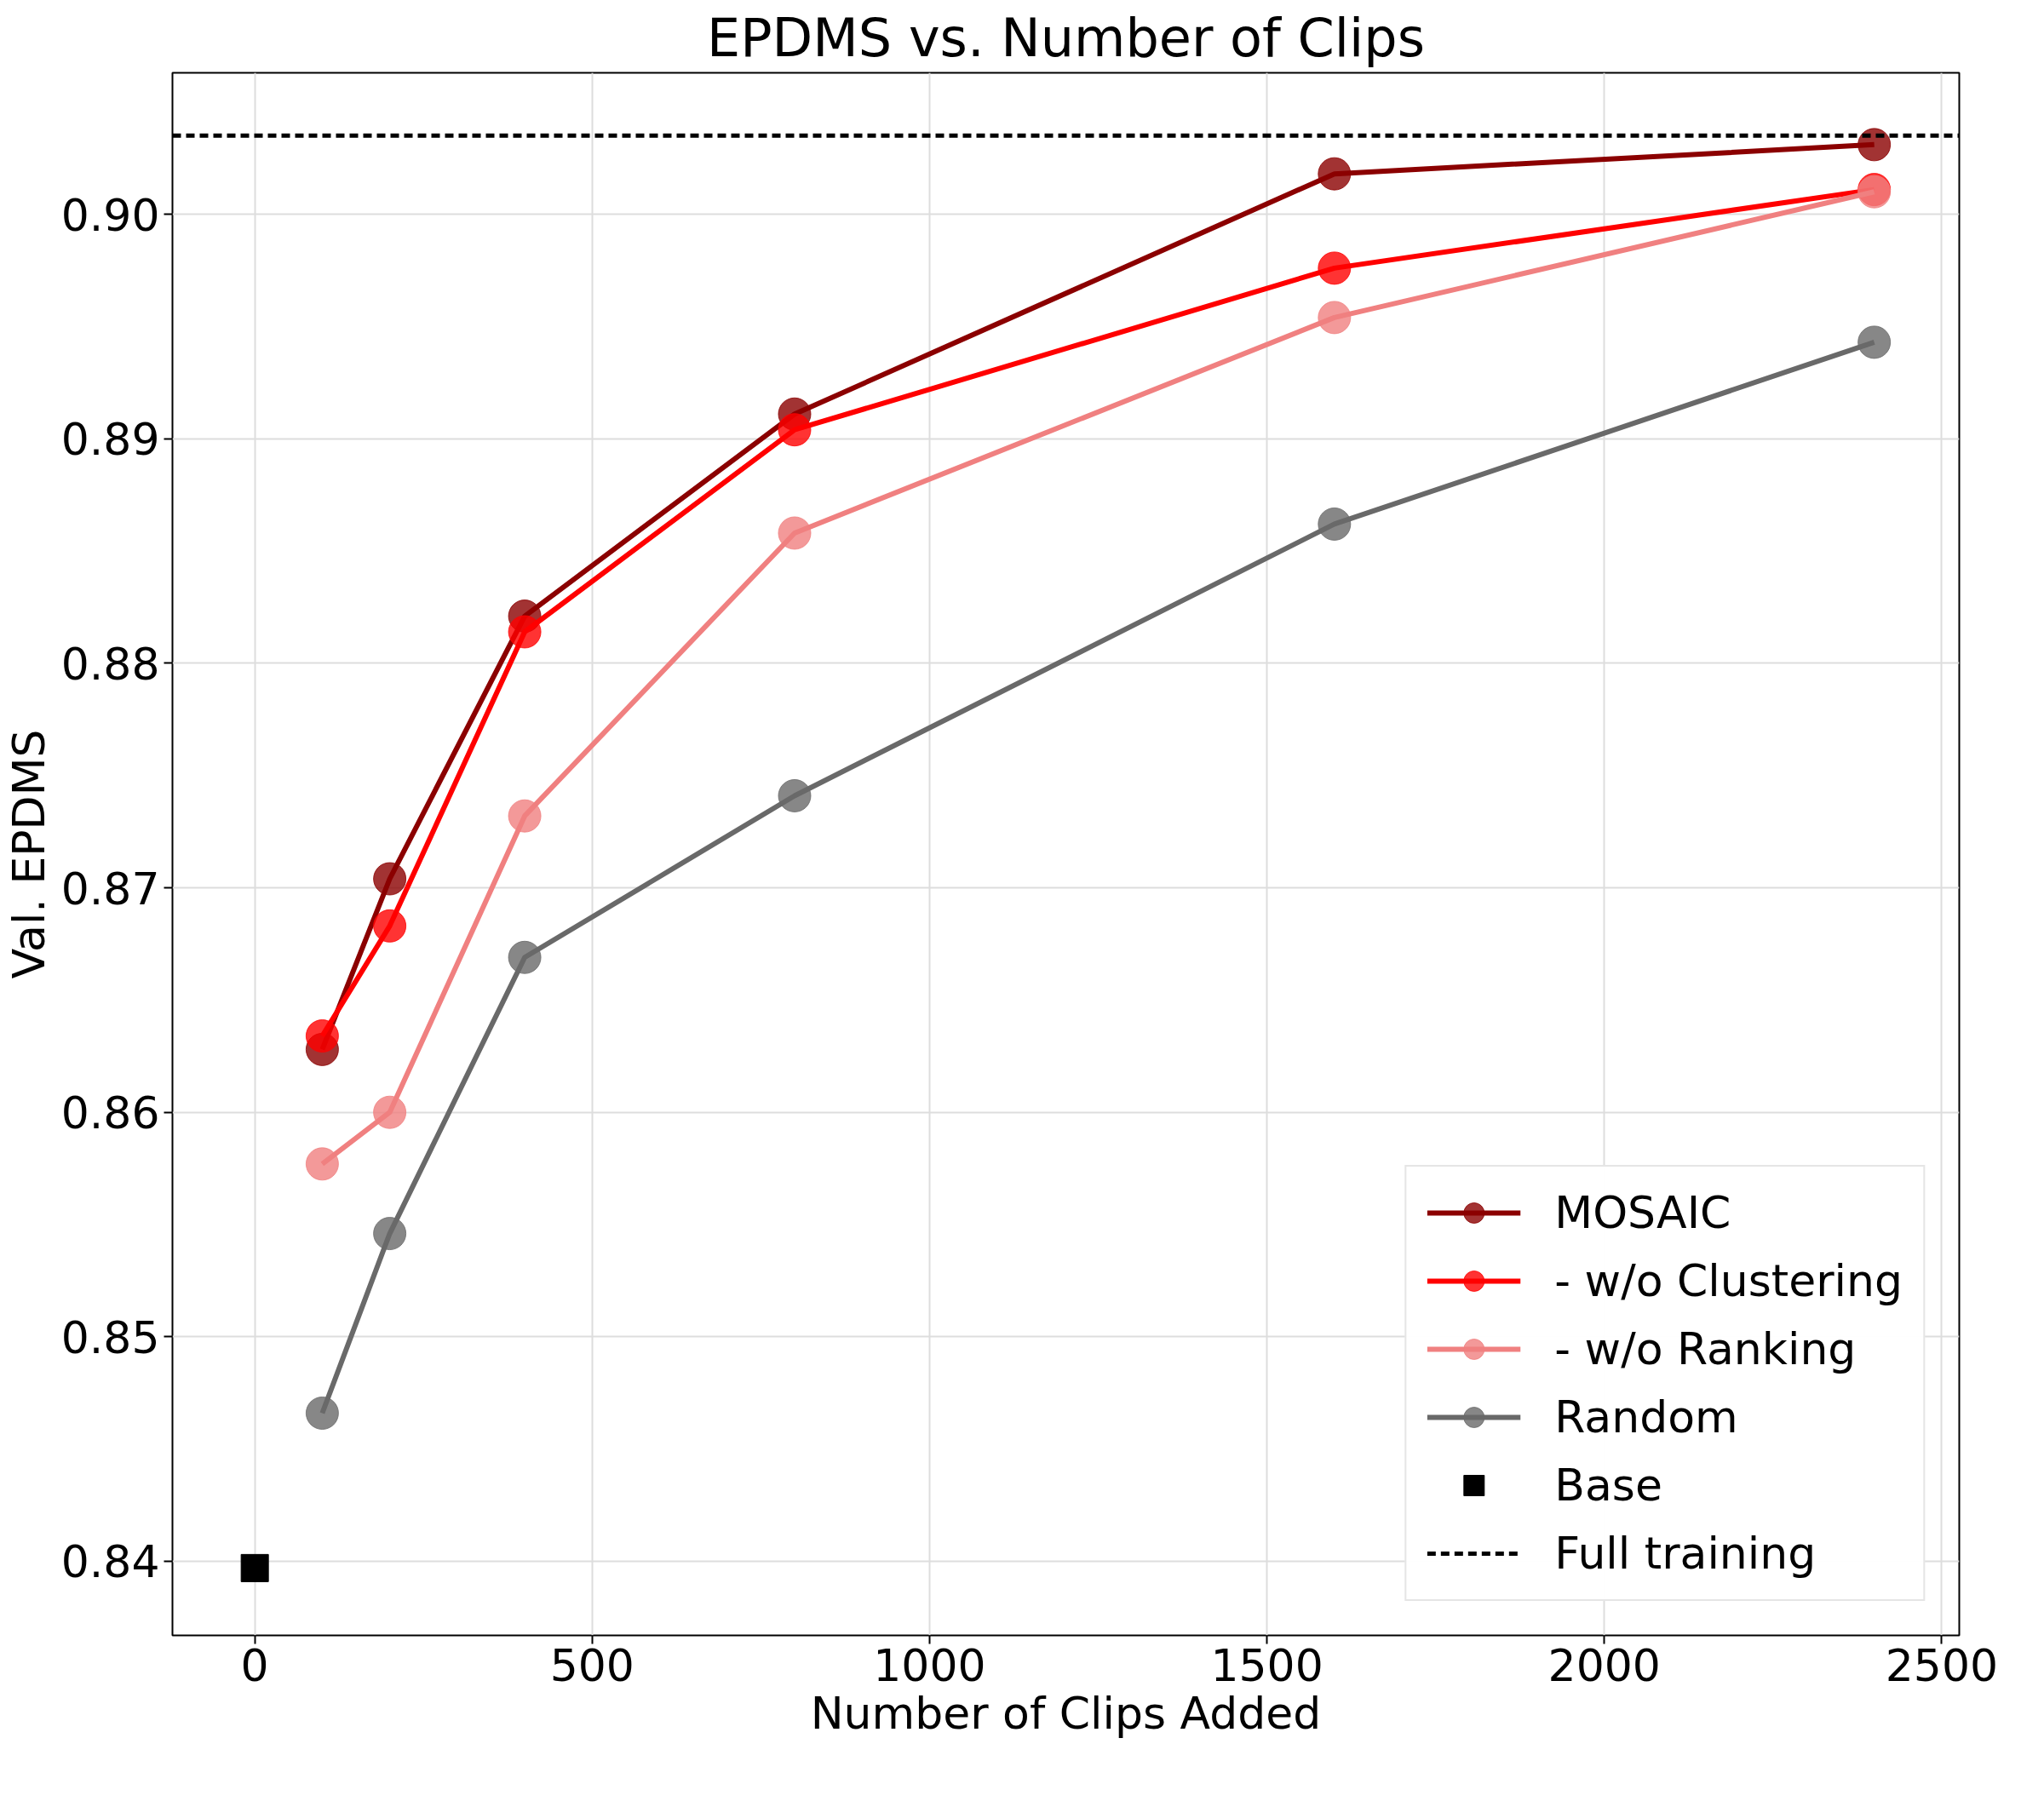 The image size is (2044, 1807). Describe the element at coordinates (110, 1562) in the screenshot. I see `y-tick-label: 0.84` at that location.